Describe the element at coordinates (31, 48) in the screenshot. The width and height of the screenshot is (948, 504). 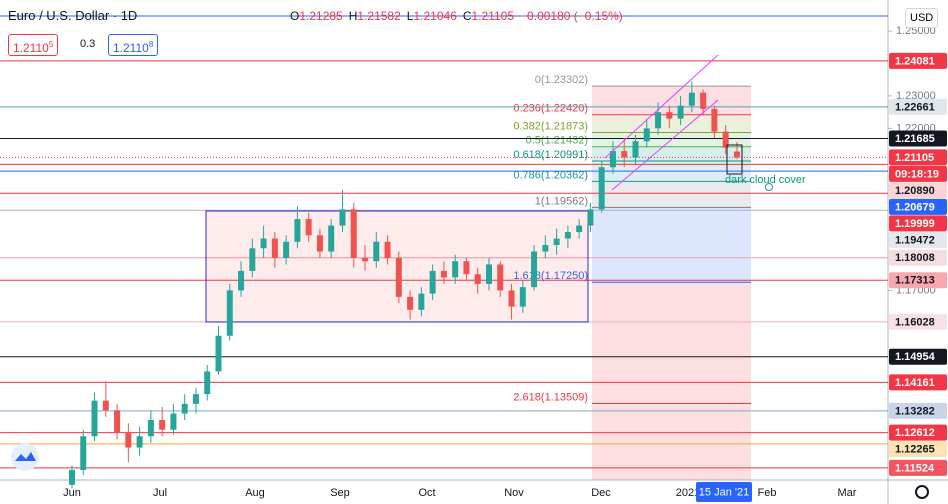
I see `sell-price: 1.2110` at that location.